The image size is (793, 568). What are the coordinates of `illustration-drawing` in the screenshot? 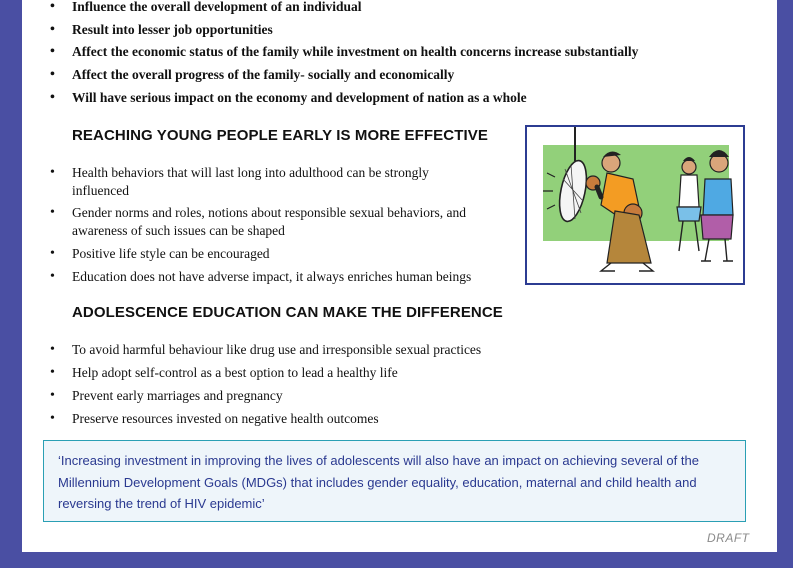 It's located at (638, 199).